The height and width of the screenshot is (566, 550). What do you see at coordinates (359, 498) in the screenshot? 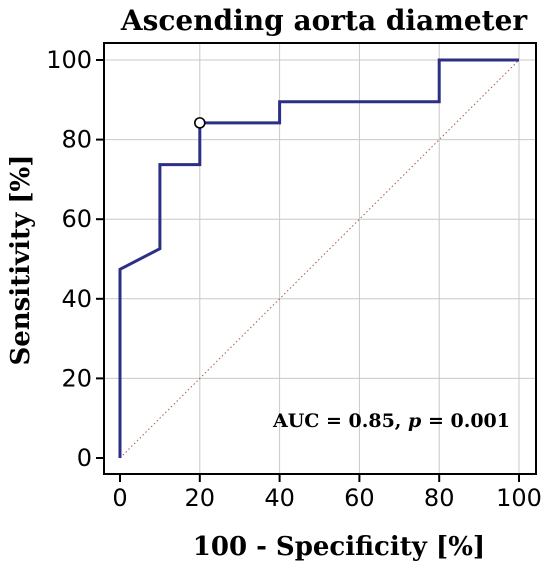
I see `x-tick-label-60: 60` at bounding box center [359, 498].